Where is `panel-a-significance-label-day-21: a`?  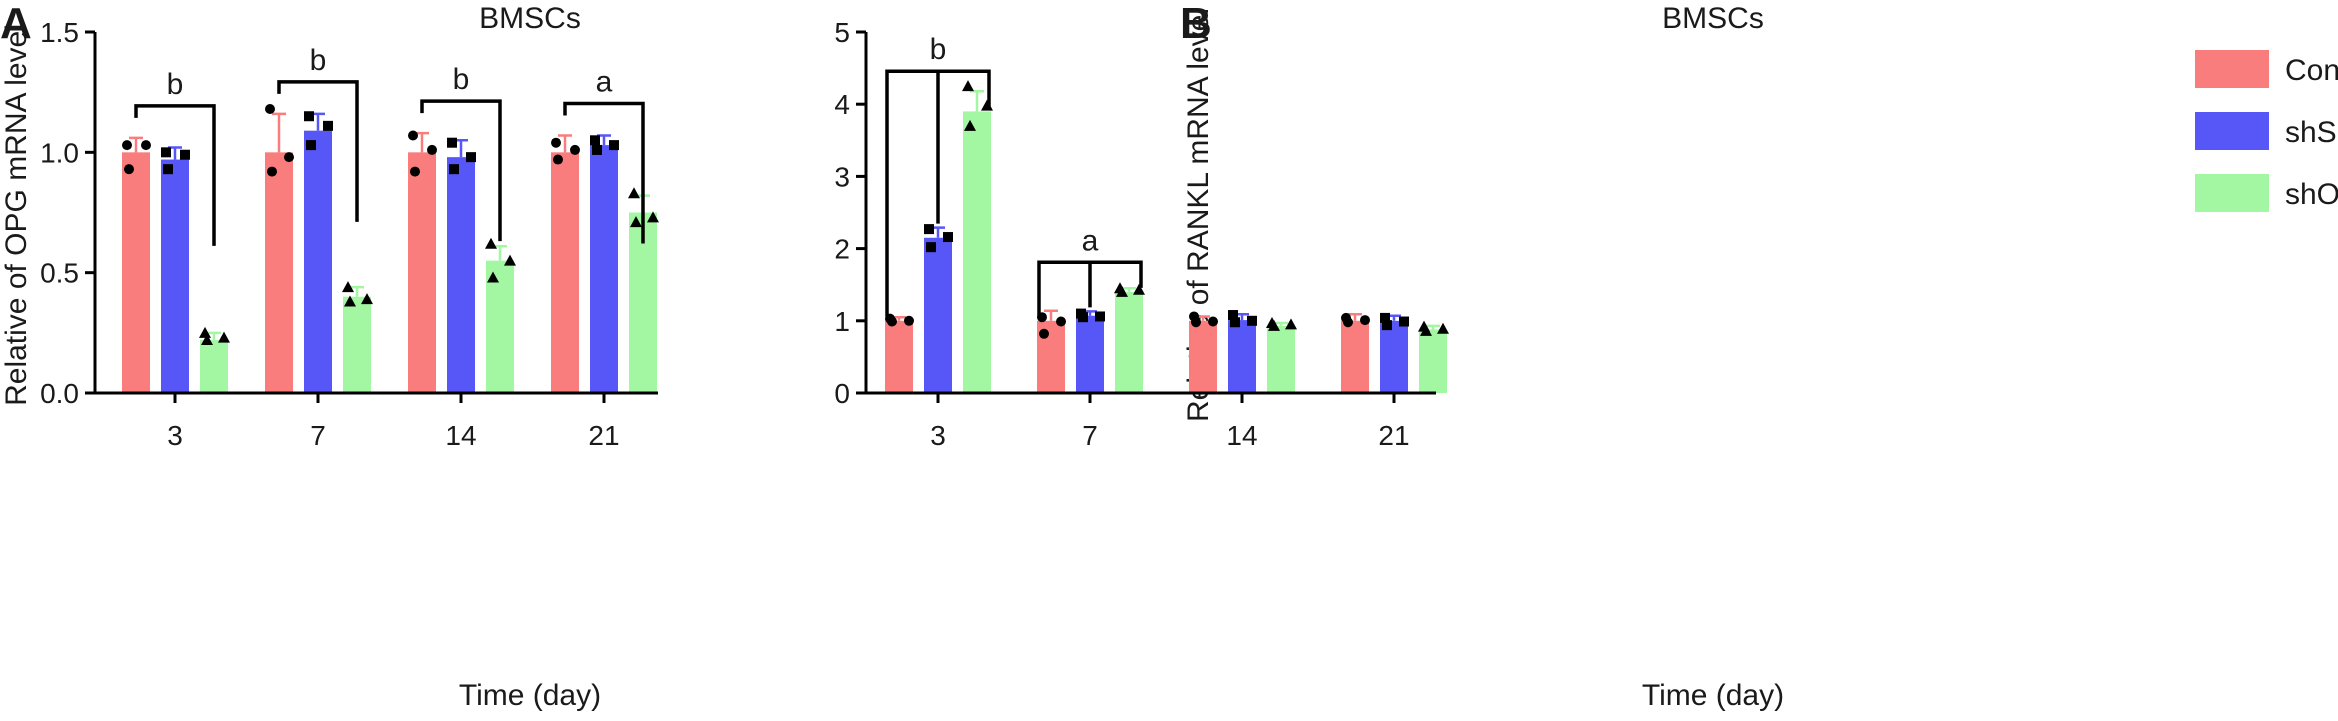
panel-a-significance-label-day-21: a is located at coordinates (604, 81).